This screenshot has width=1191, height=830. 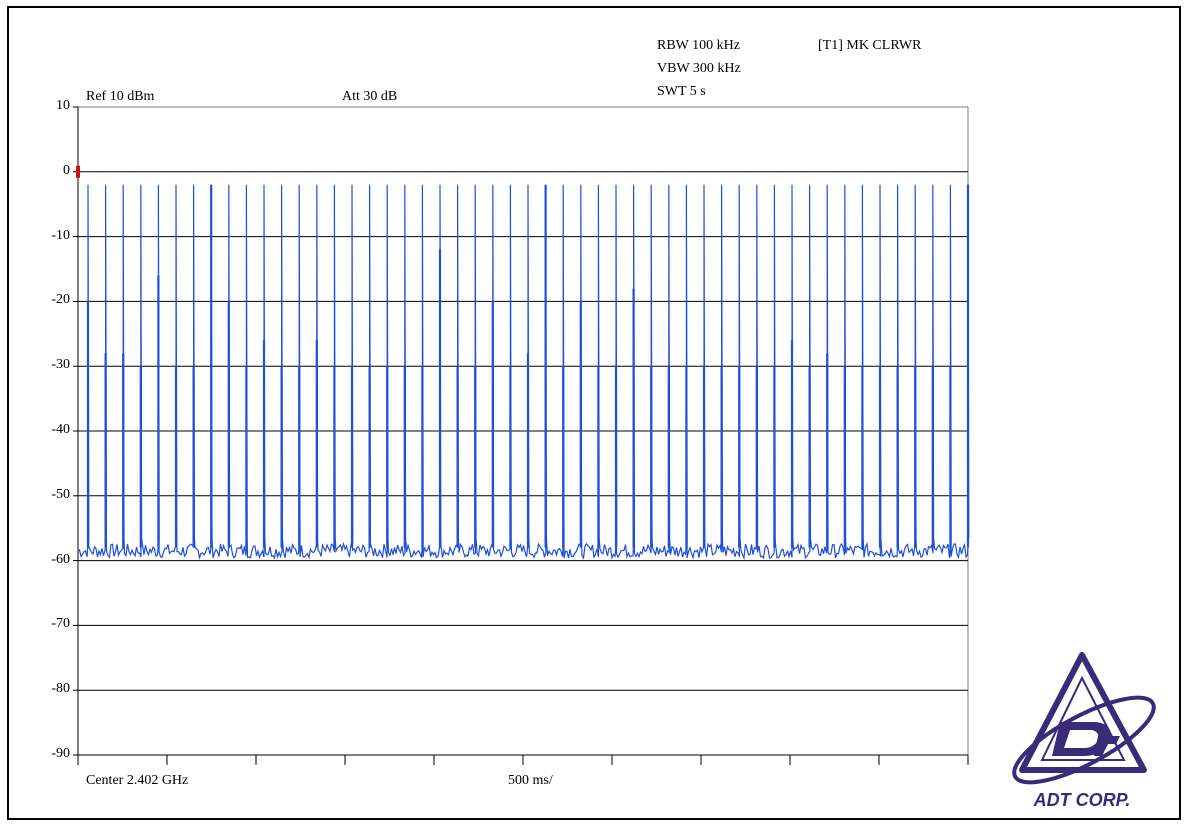 I want to click on attenuation-label: Att 30 dB, so click(x=370, y=96).